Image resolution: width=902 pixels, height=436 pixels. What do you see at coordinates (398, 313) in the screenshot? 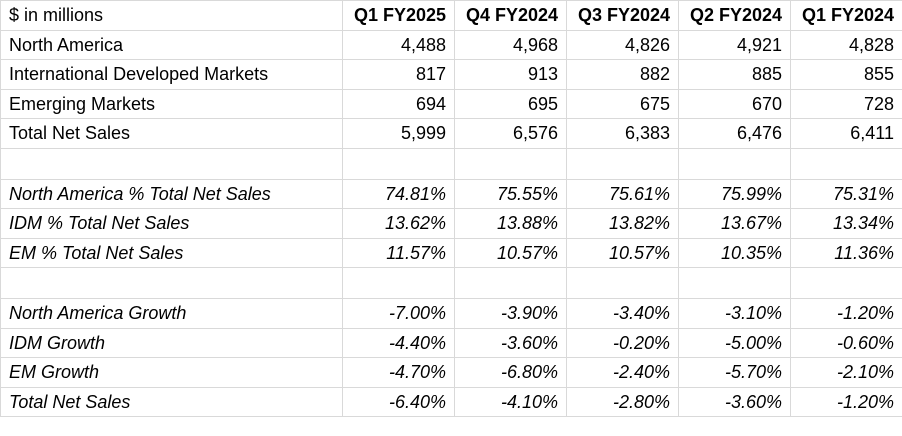
I see `value-cell: -7.00%` at bounding box center [398, 313].